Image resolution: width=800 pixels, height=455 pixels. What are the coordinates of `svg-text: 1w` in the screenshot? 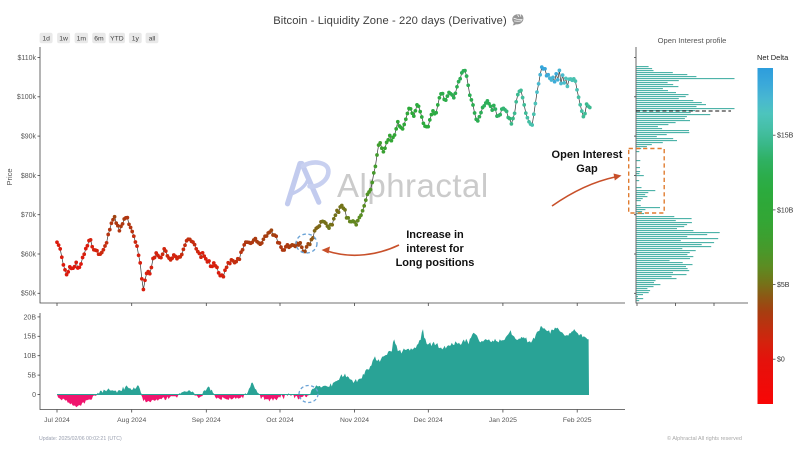 It's located at (63, 38).